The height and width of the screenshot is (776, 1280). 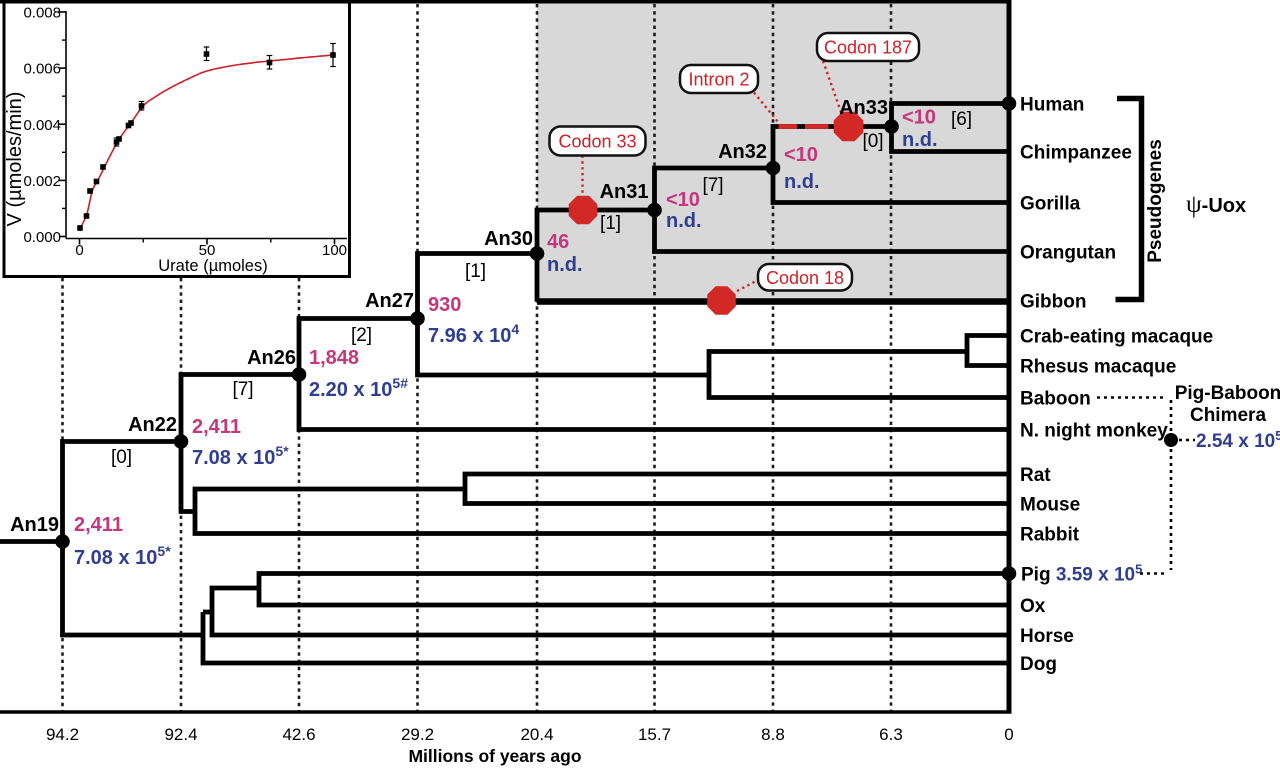 What do you see at coordinates (1155, 201) in the screenshot?
I see `svg-text: Pseudogenes` at bounding box center [1155, 201].